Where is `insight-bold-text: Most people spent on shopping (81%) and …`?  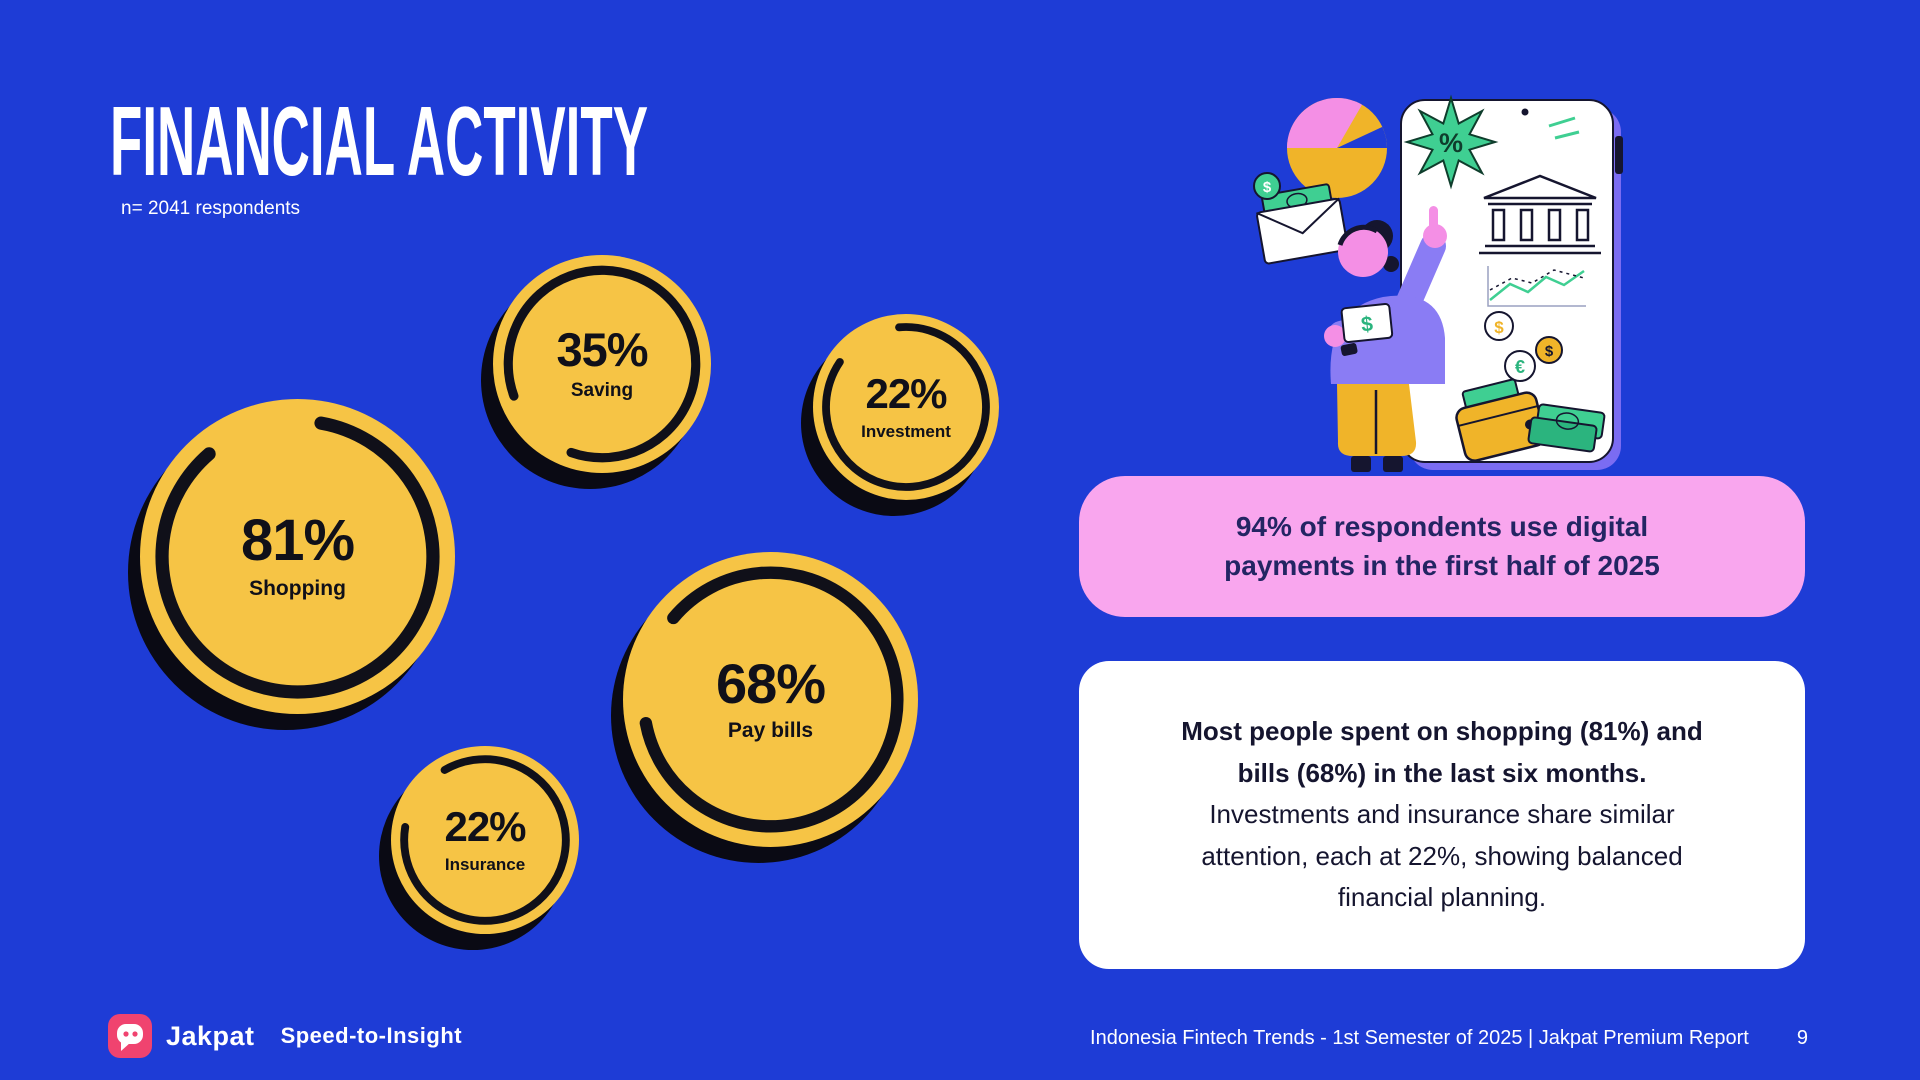 insight-bold-text: Most people spent on shopping (81%) and … is located at coordinates (1442, 752).